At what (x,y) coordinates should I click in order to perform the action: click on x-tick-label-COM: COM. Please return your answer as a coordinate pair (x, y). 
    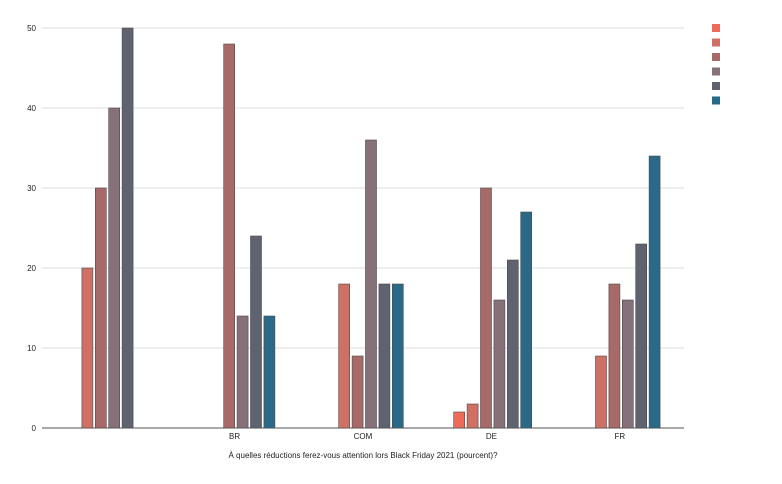
    Looking at the image, I should click on (363, 436).